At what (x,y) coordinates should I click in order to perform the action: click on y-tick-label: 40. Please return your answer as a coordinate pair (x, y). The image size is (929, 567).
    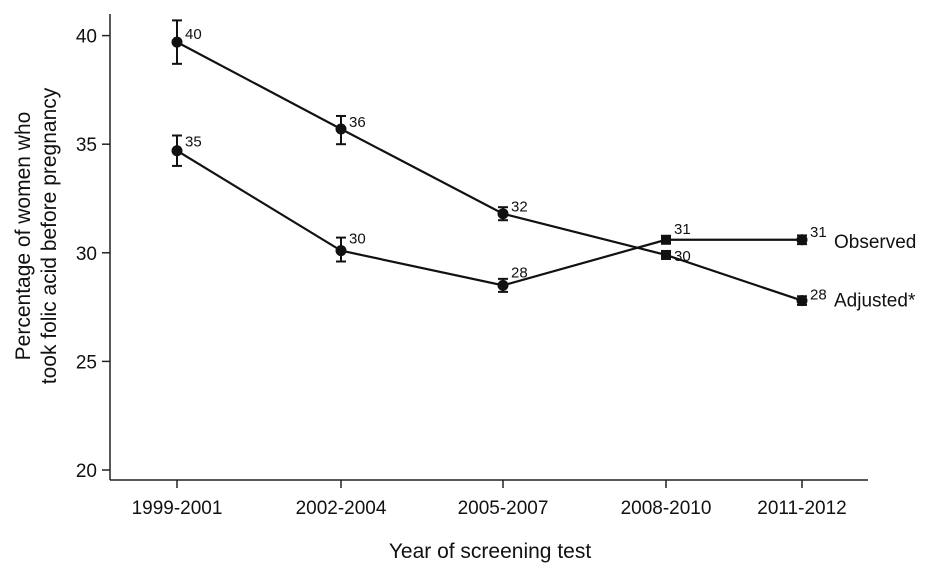
    Looking at the image, I should click on (86, 37).